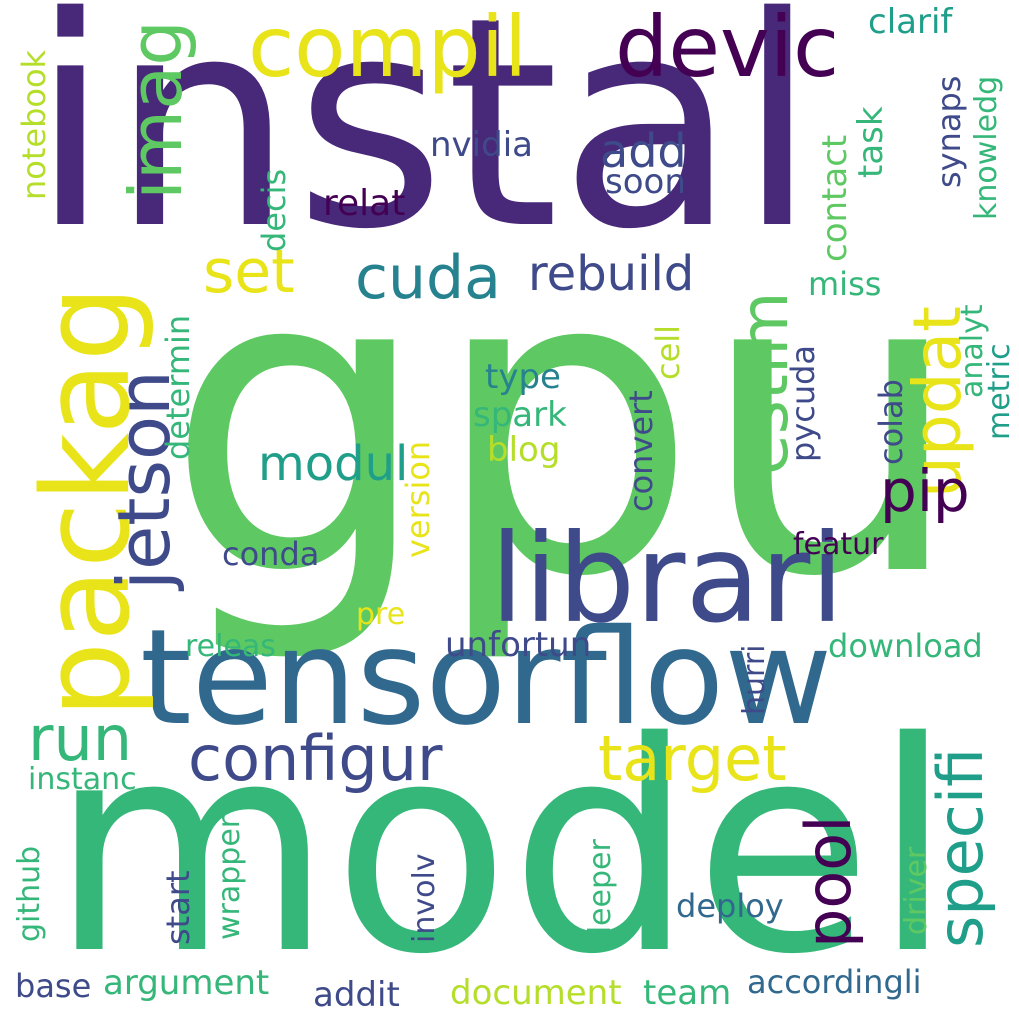 This screenshot has width=1019, height=1019. Describe the element at coordinates (999, 391) in the screenshot. I see `word-metric: metric` at that location.